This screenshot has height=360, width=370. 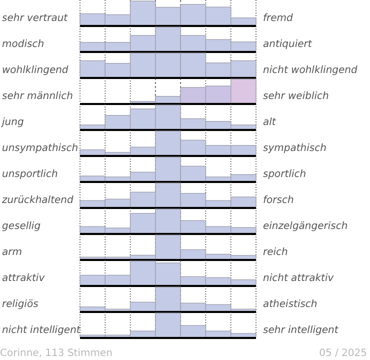 What do you see at coordinates (20, 304) in the screenshot?
I see `y-axis-title: religiös` at bounding box center [20, 304].